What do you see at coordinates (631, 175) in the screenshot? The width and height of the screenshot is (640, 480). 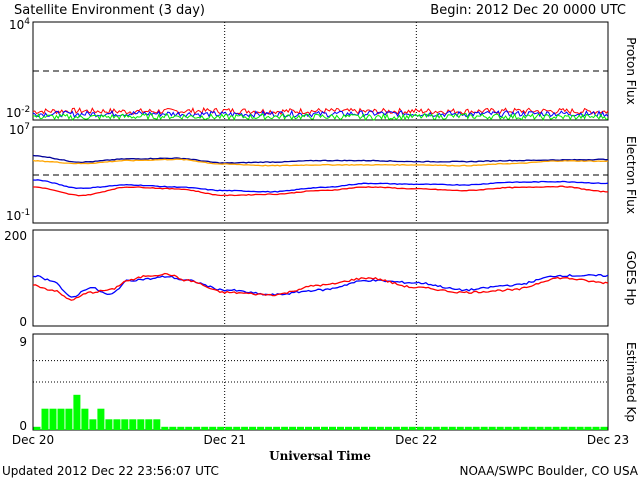 I see `electron-flux-label: Electron Flux` at bounding box center [631, 175].